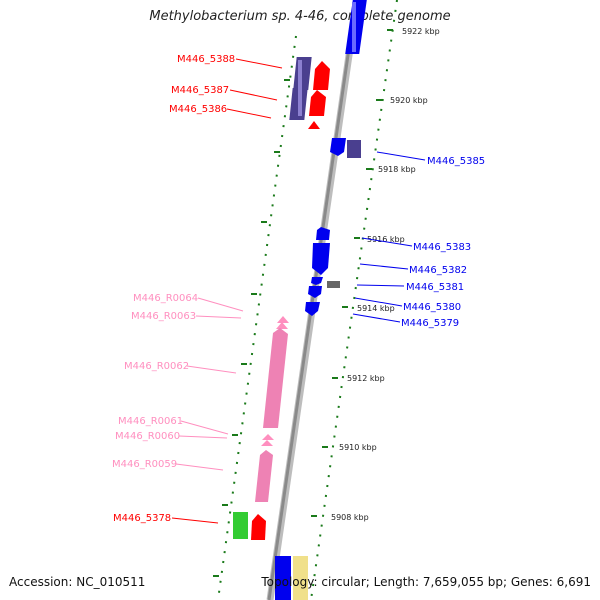 This screenshot has width=600, height=600. What do you see at coordinates (206, 59) in the screenshot?
I see `label-M446_5388: M446_5388` at bounding box center [206, 59].